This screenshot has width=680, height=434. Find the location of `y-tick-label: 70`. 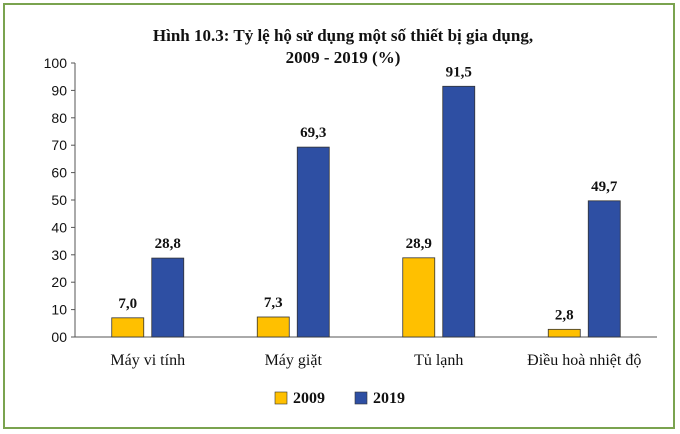

y-tick-label: 70 is located at coordinates (59, 145).